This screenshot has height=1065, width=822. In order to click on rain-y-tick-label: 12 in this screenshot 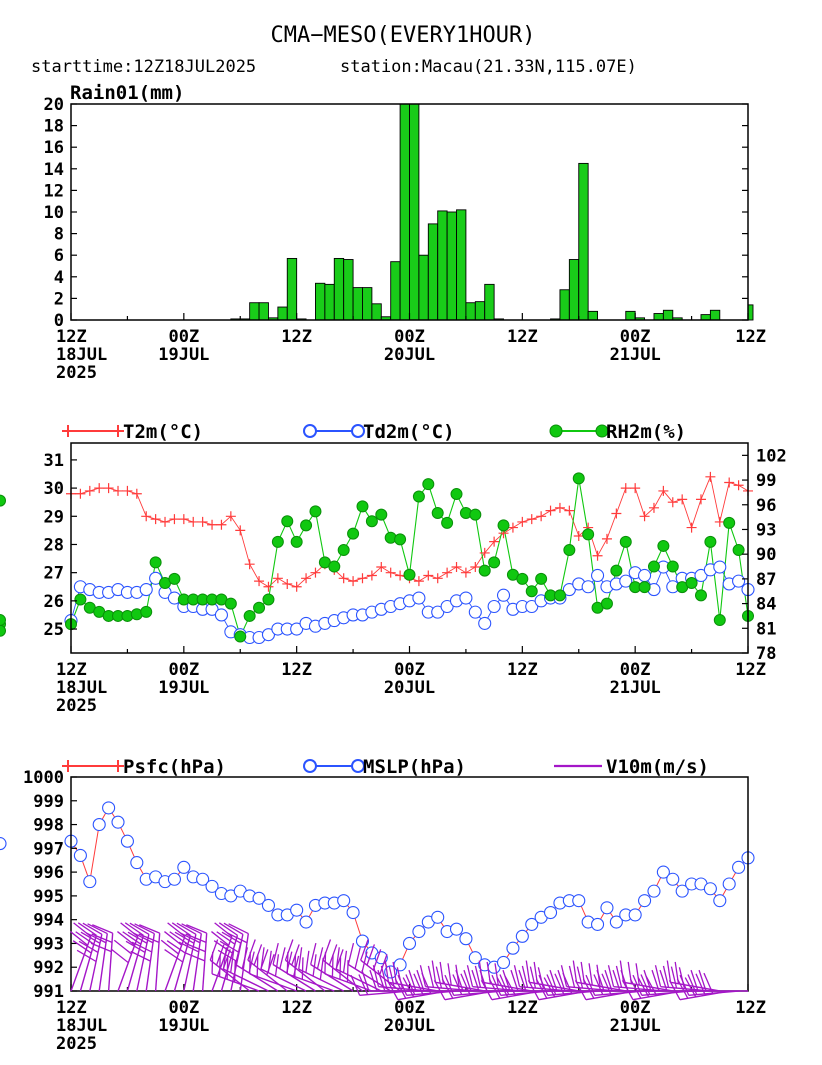, I will do `click(54, 191)`.